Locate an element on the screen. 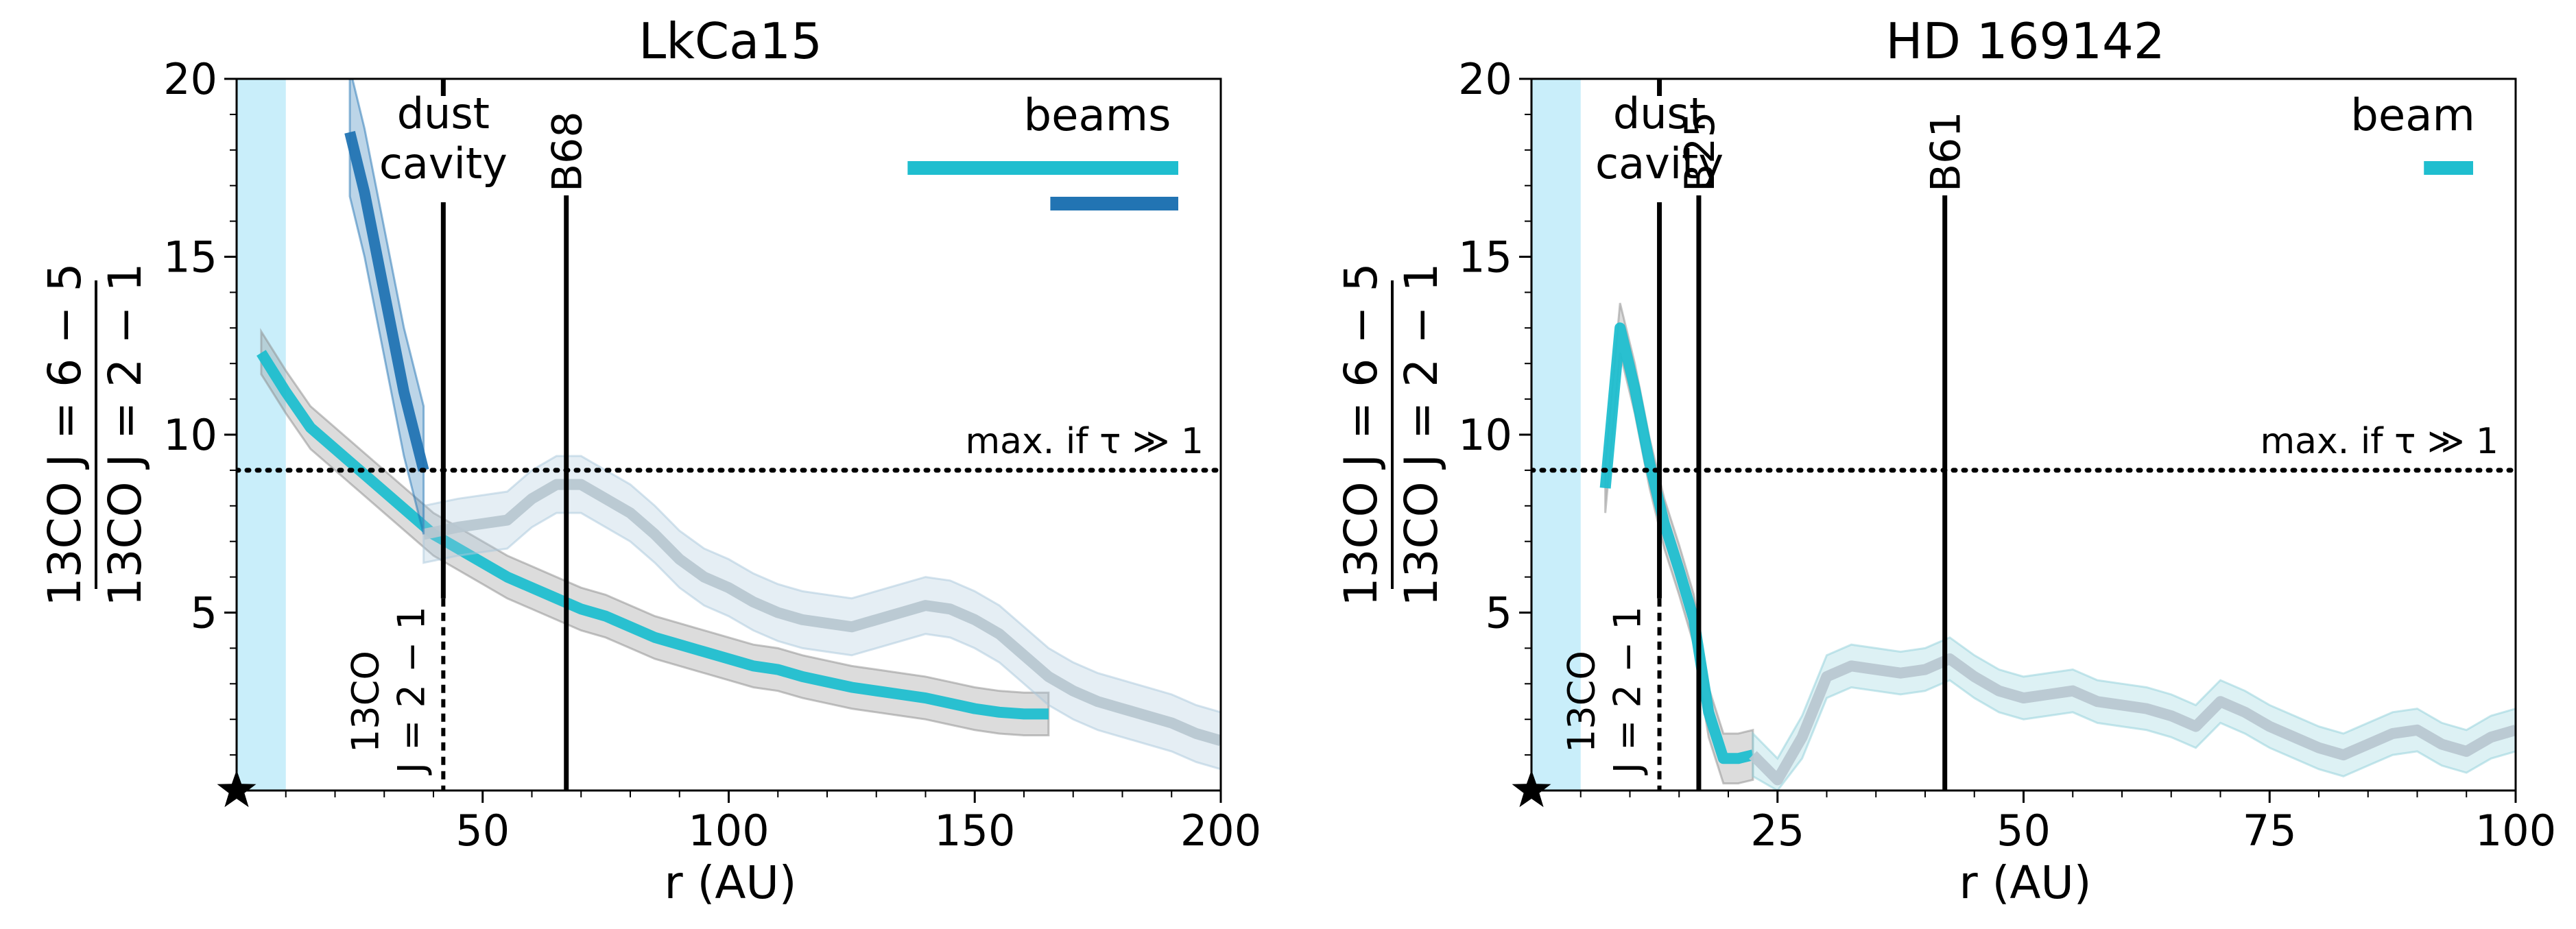 The width and height of the screenshot is (2576, 929). annotation-label: B25 is located at coordinates (1700, 152).